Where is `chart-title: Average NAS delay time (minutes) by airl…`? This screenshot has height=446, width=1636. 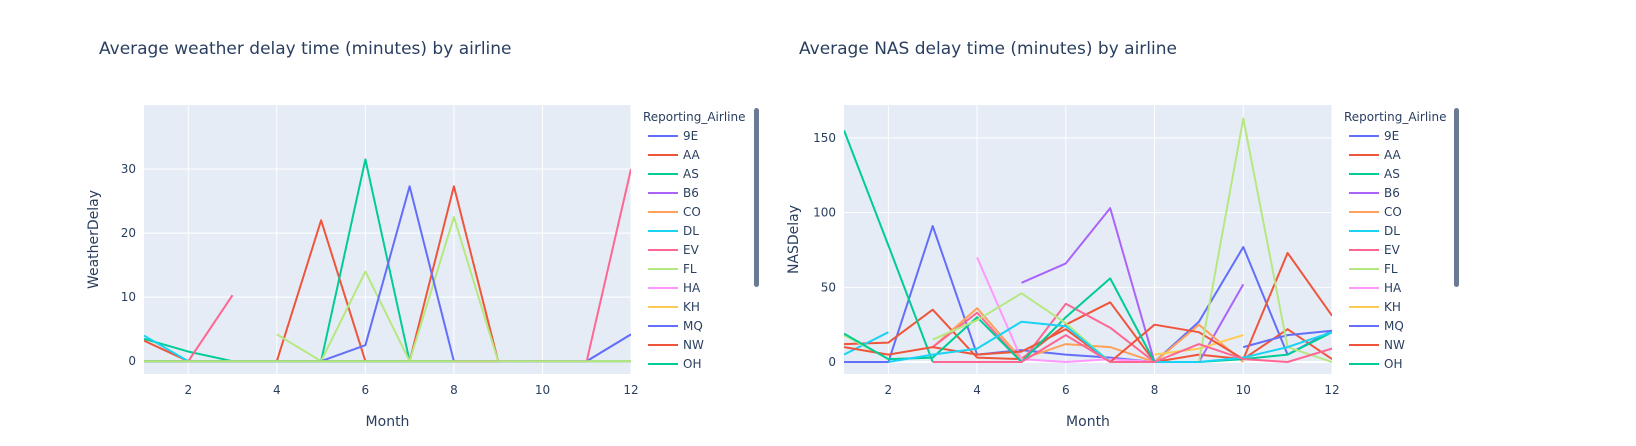
chart-title: Average NAS delay time (minutes) by airl… is located at coordinates (988, 49).